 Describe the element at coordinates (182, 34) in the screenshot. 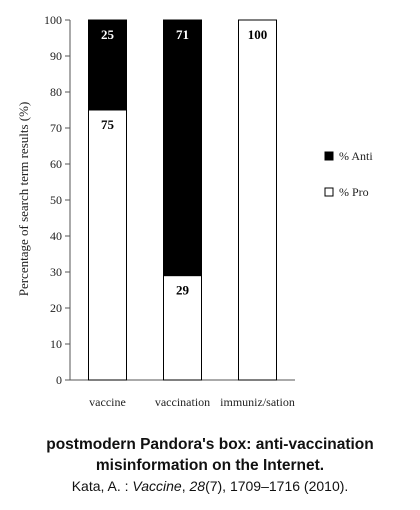

I see `data-label: 71` at that location.